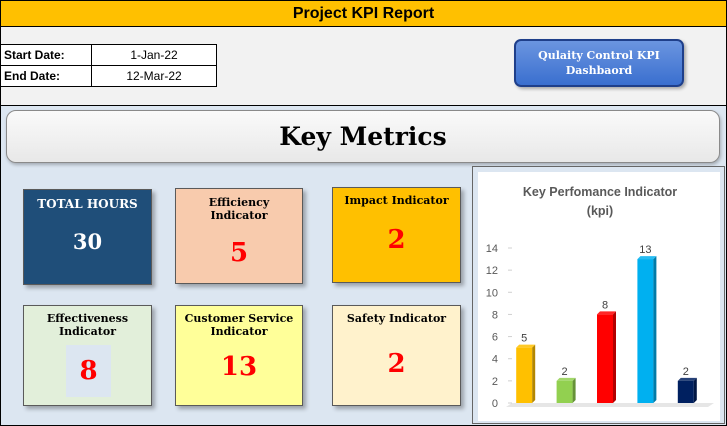 Image resolution: width=727 pixels, height=426 pixels. Describe the element at coordinates (495, 315) in the screenshot. I see `y-tick-label: 8` at that location.